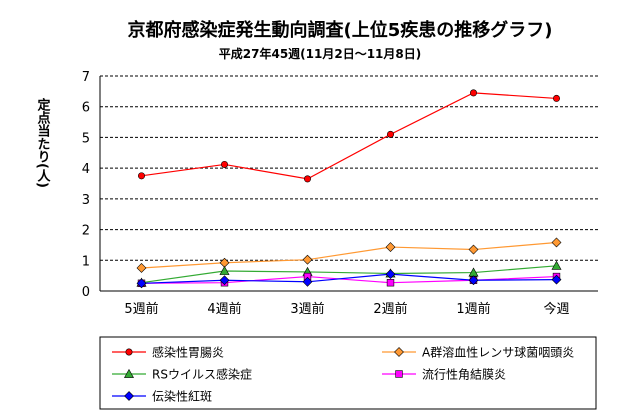 The image size is (639, 415). I want to click on x-tick-label: 今週, so click(556, 309).